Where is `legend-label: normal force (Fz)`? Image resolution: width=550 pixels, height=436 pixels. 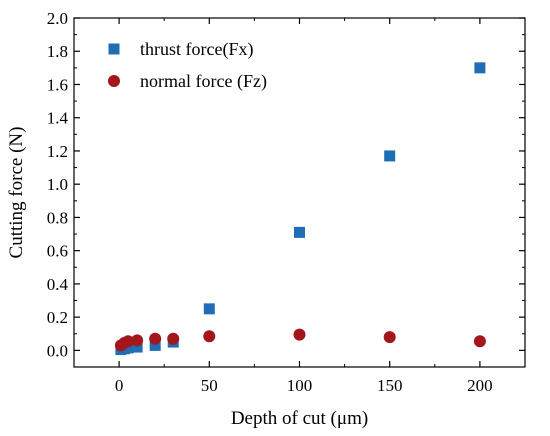
legend-label: normal force (Fz) is located at coordinates (203, 81).